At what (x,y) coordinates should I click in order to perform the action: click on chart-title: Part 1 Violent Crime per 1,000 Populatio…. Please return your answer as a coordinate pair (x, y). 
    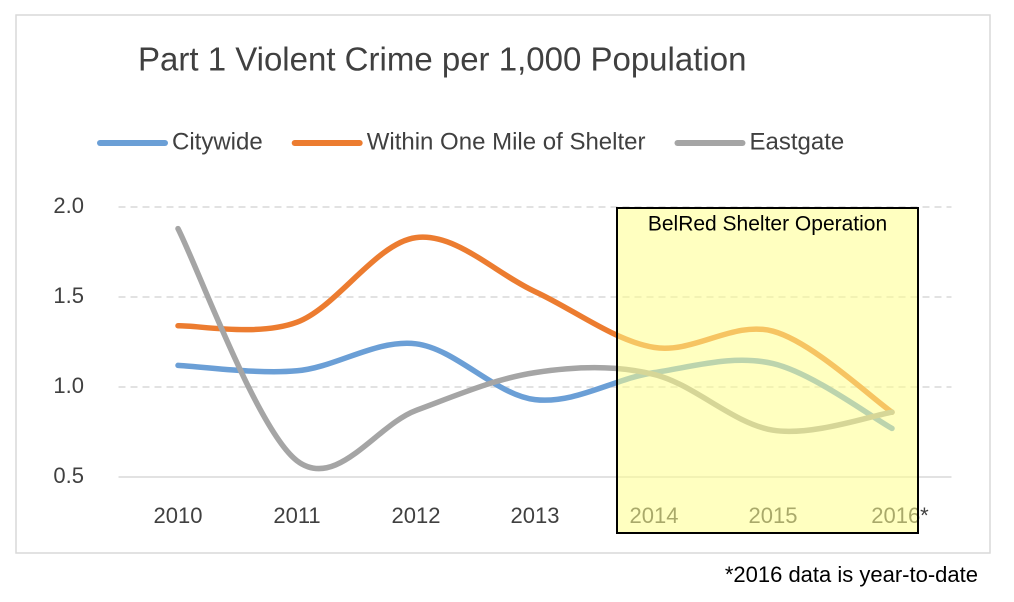
    Looking at the image, I should click on (442, 59).